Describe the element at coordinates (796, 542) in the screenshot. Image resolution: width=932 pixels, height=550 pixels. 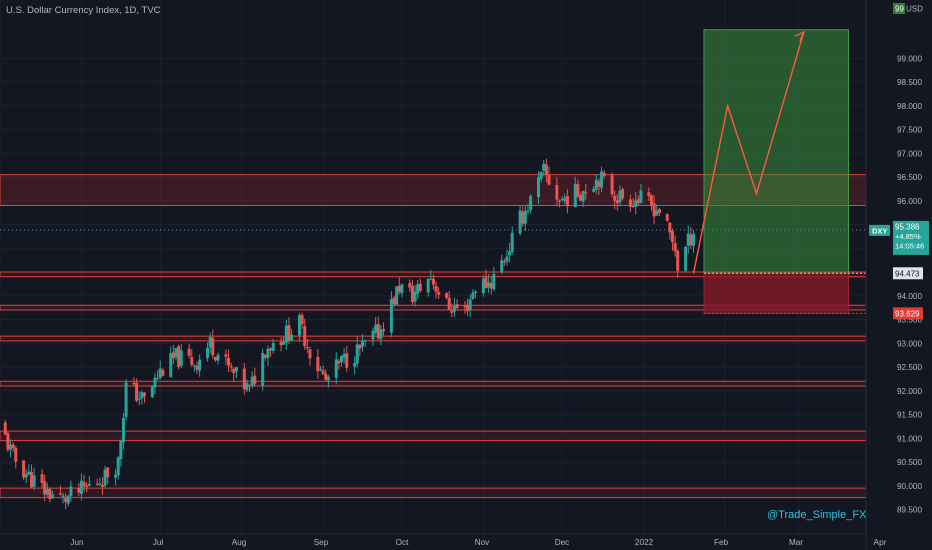
I see `time-tick-label: Mar` at that location.